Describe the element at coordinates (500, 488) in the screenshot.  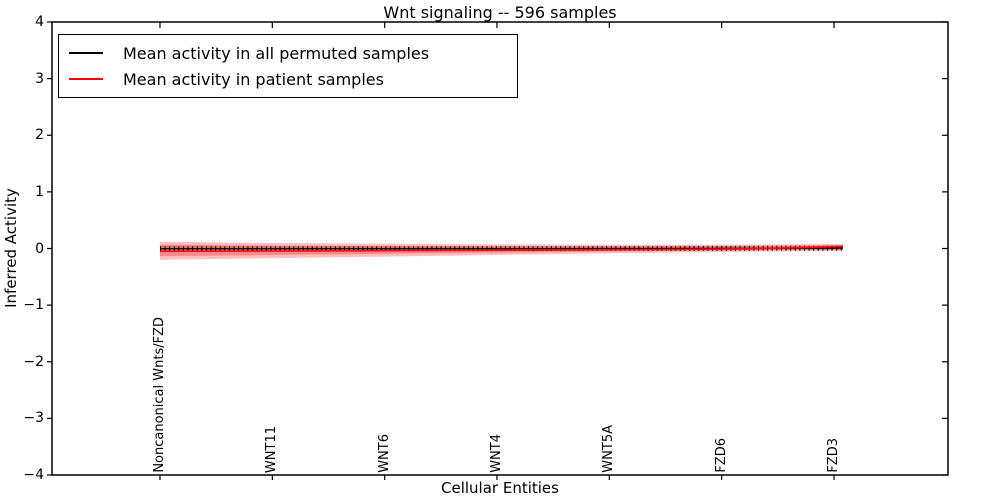
I see `x-axis-label: Cellular Entities` at that location.